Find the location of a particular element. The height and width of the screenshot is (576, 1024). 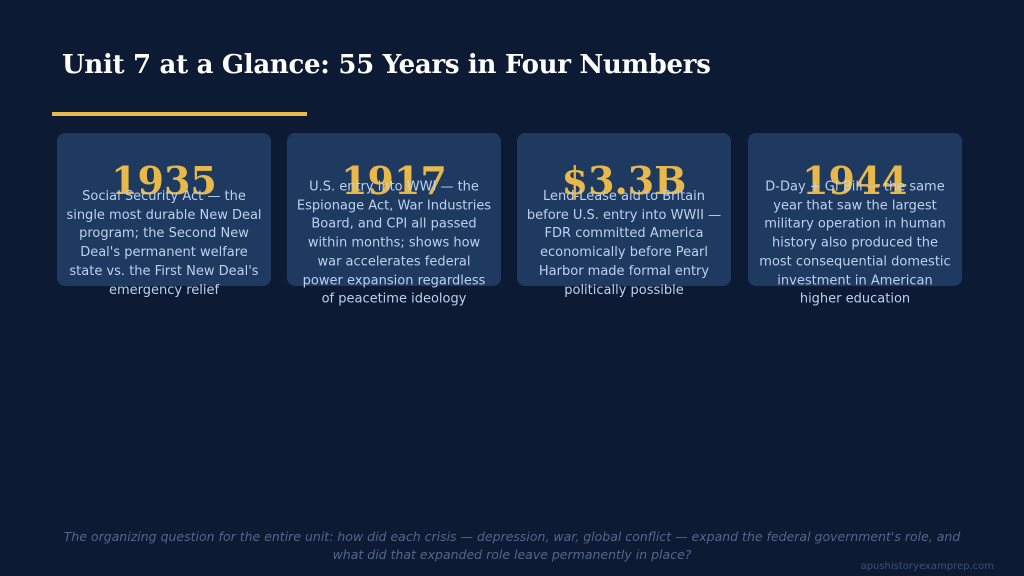

stat-number: $3.3B is located at coordinates (624, 180).